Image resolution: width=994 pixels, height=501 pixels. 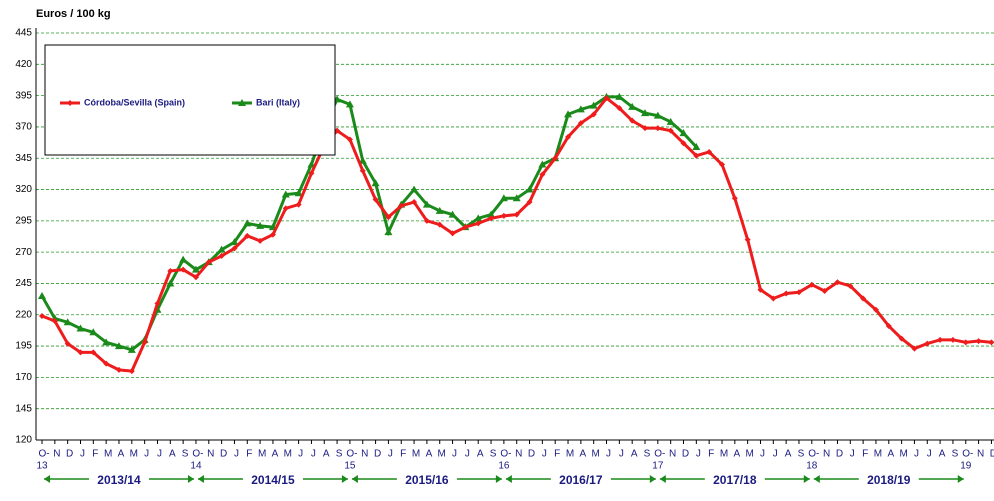 I want to click on y-tick-label: 395, so click(x=23, y=95).